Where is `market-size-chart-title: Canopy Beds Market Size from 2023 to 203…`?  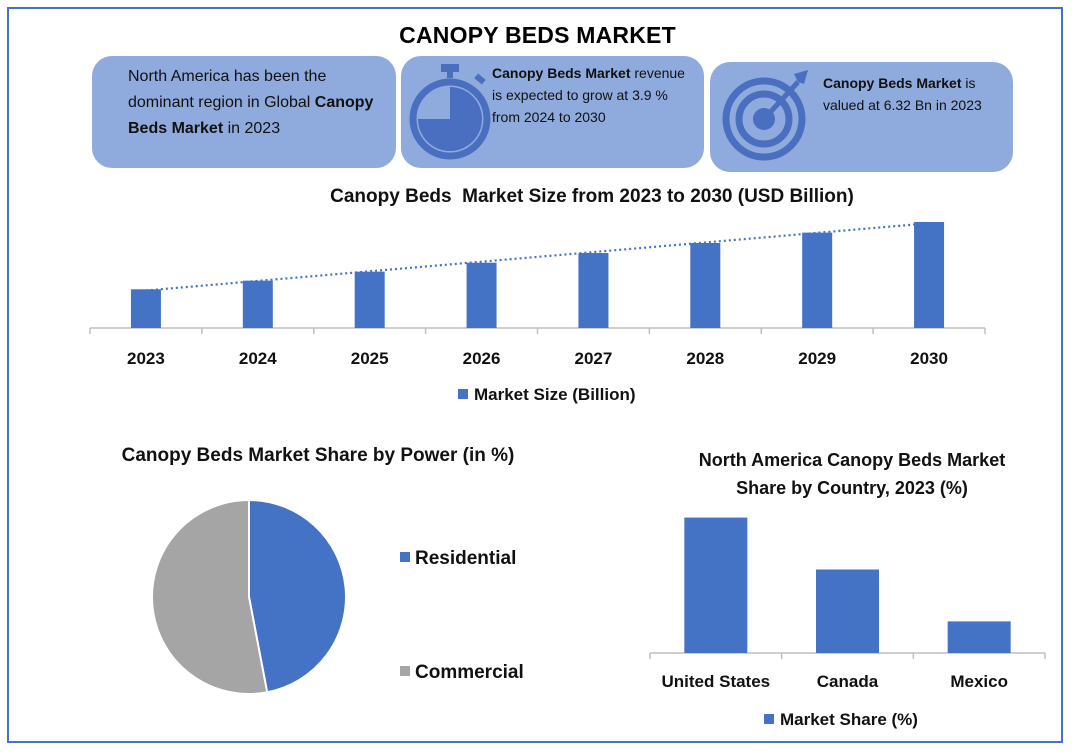
market-size-chart-title: Canopy Beds Market Size from 2023 to 203… is located at coordinates (592, 196).